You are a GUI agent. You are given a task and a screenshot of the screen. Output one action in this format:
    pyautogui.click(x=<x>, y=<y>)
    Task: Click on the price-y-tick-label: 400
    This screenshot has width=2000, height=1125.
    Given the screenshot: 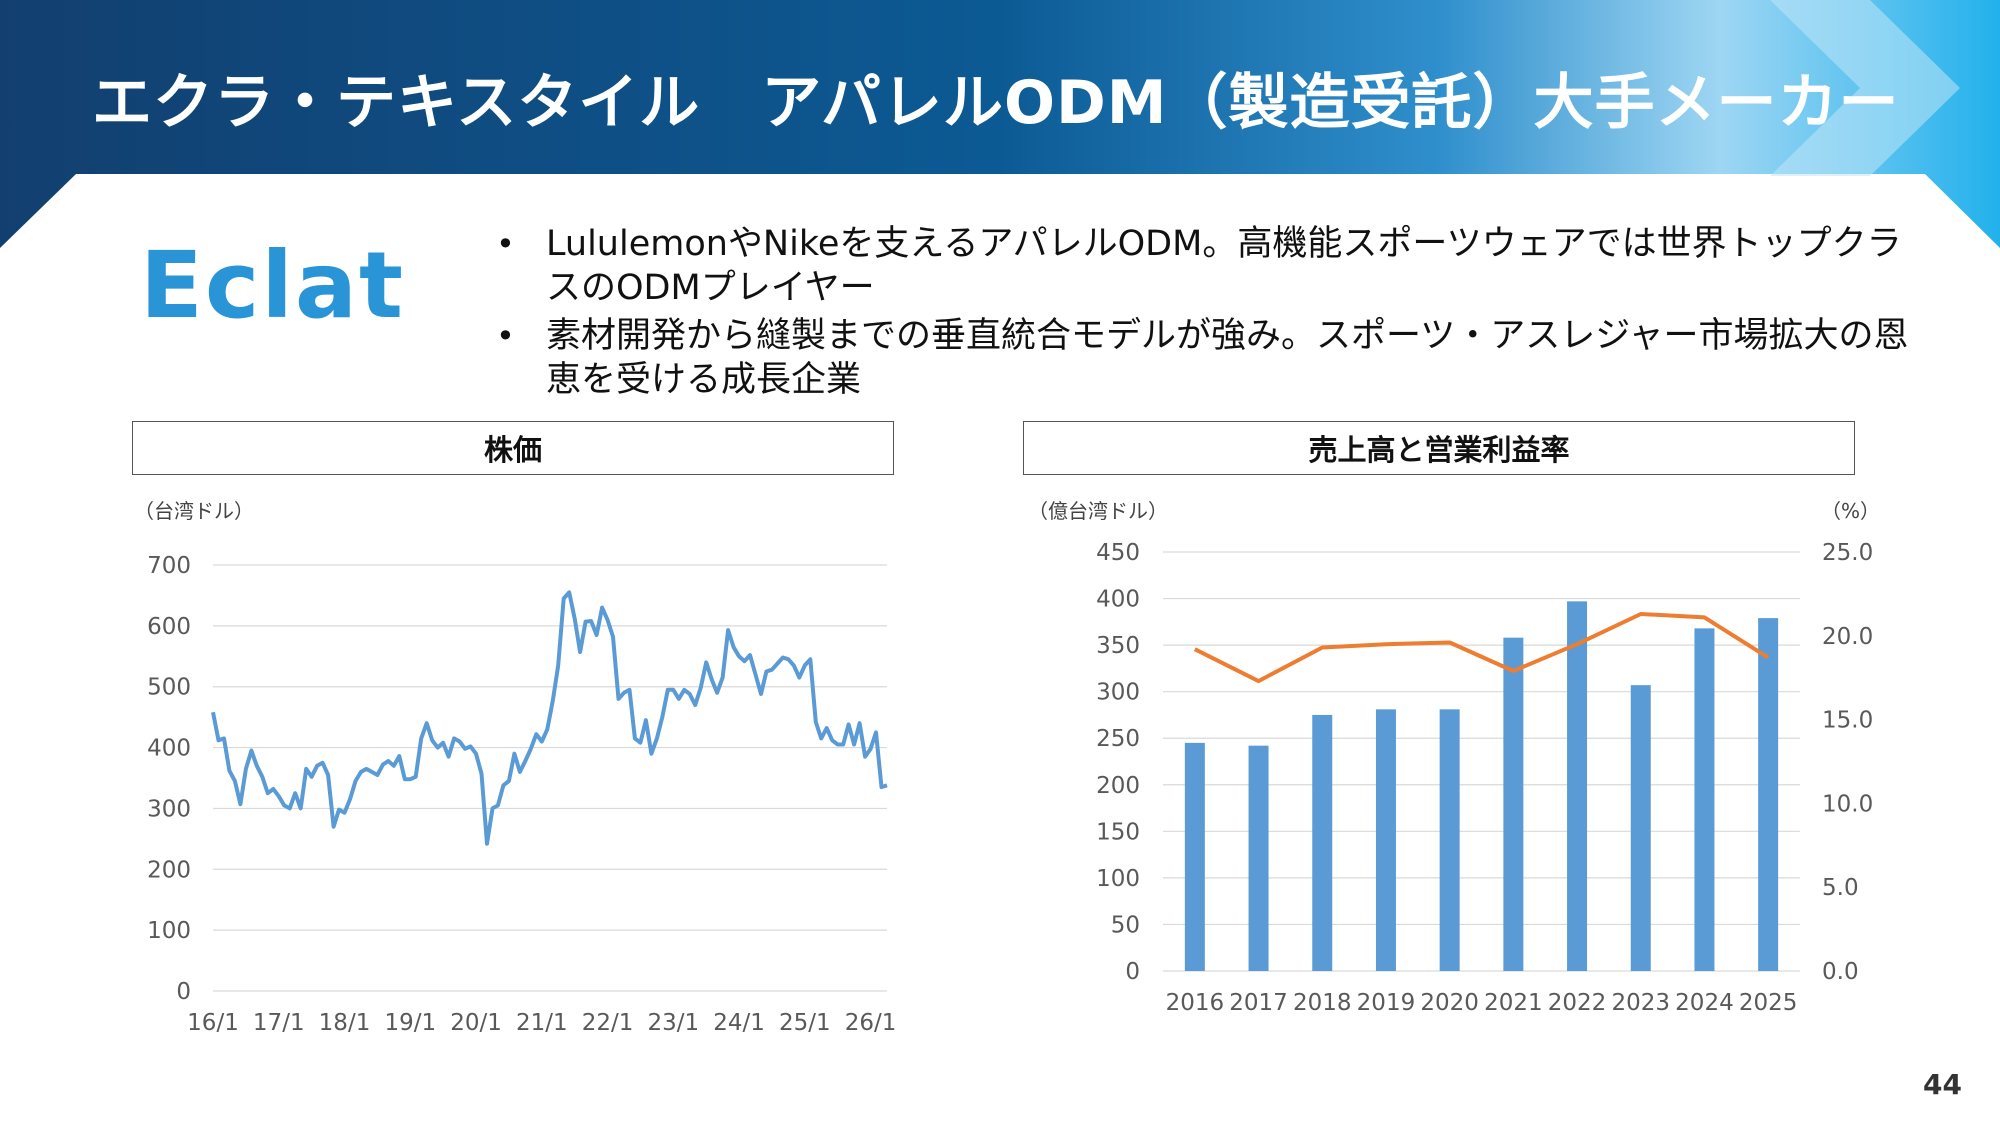 What is the action you would take?
    pyautogui.click(x=169, y=749)
    